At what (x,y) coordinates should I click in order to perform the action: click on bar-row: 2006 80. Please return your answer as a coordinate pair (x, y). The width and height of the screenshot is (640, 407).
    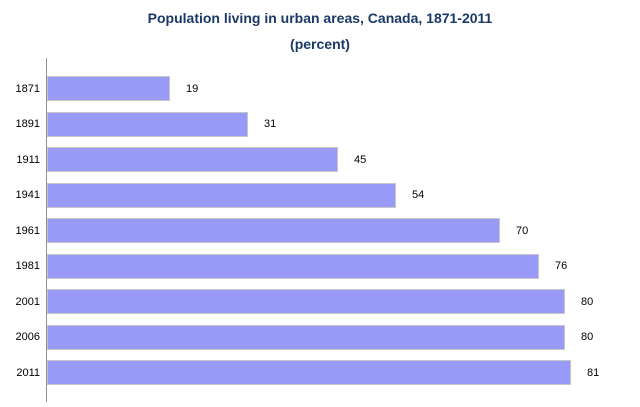
    Looking at the image, I should click on (328, 338).